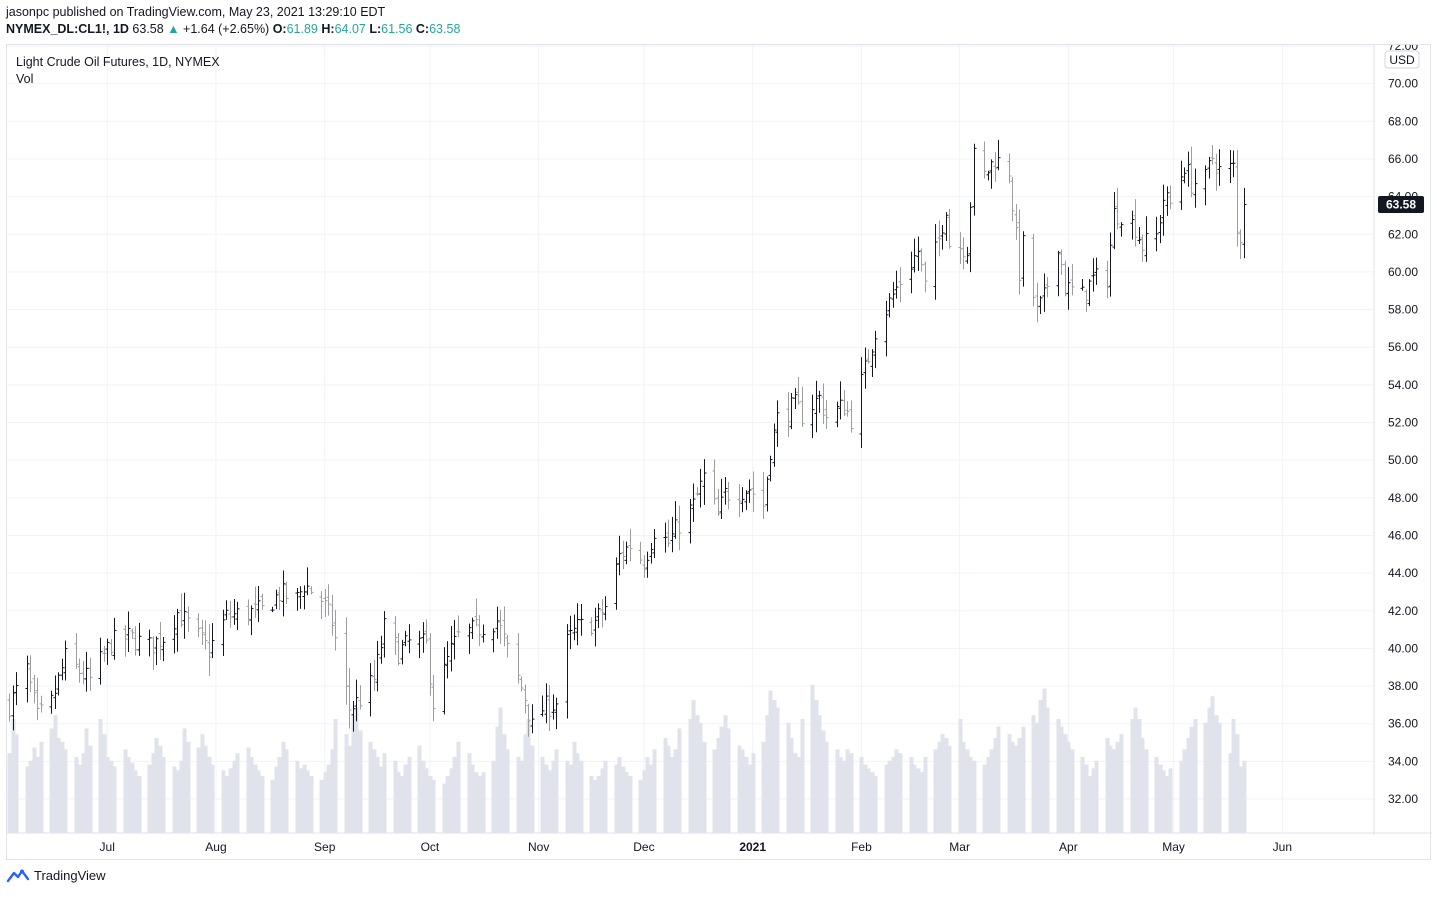  I want to click on price-tick-label: 56.00, so click(1403, 347).